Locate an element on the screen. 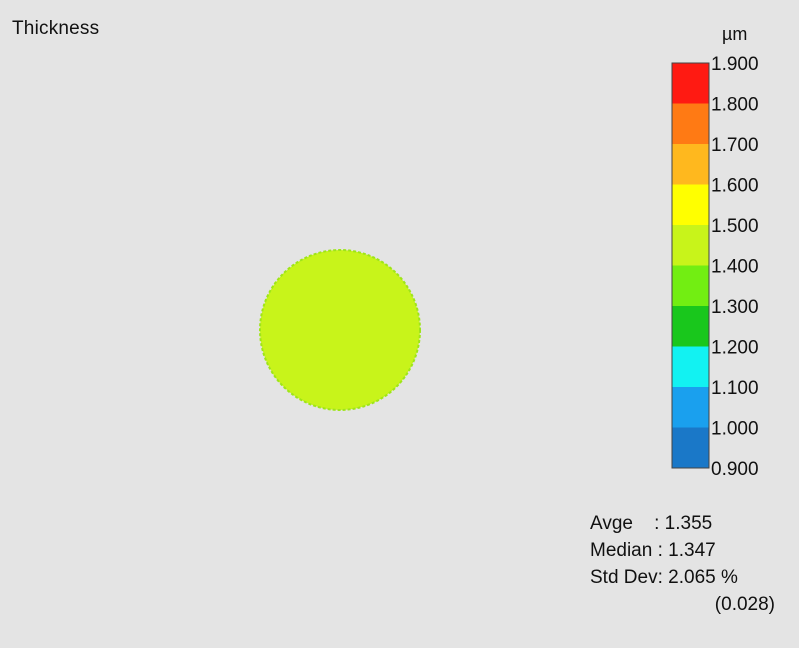 The height and width of the screenshot is (648, 799). colorbar-tick-label: 1.800 is located at coordinates (735, 105).